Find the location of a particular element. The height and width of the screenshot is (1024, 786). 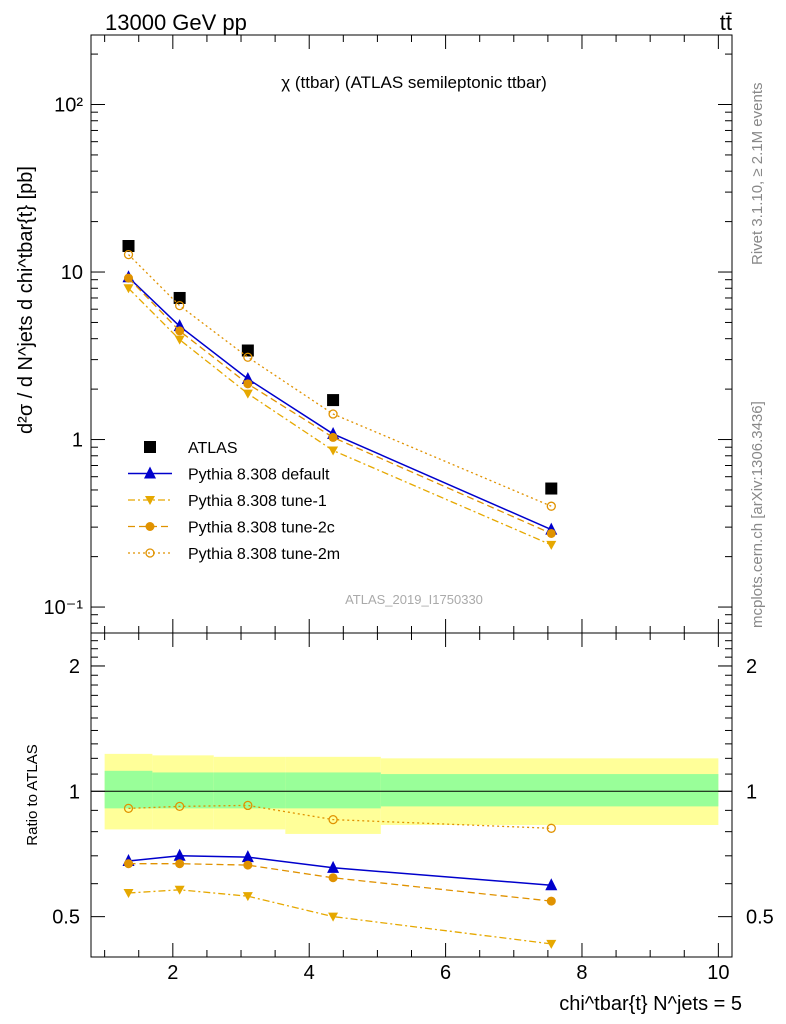

legend-label: ATLAS is located at coordinates (213, 448).